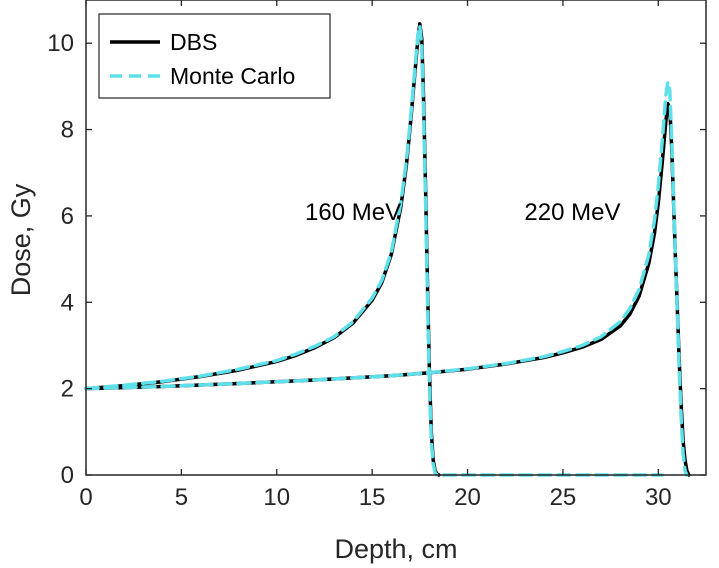 This screenshot has width=719, height=568. I want to click on x-tick-label: 15, so click(372, 497).